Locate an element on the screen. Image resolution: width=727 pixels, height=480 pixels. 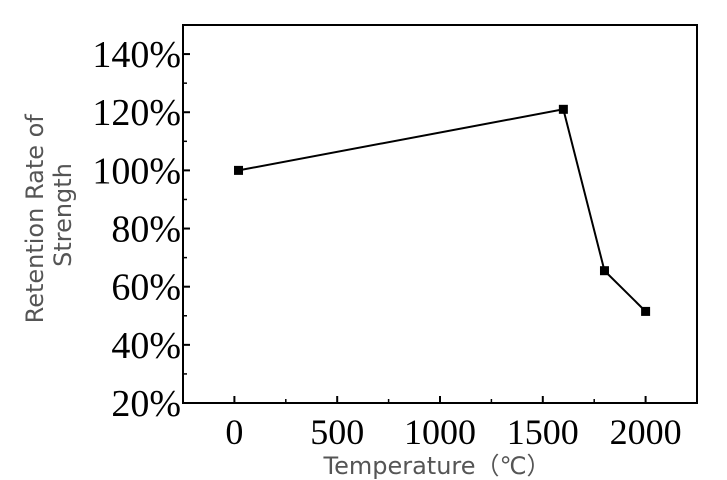
x-tick-label: 1000 is located at coordinates (440, 432).